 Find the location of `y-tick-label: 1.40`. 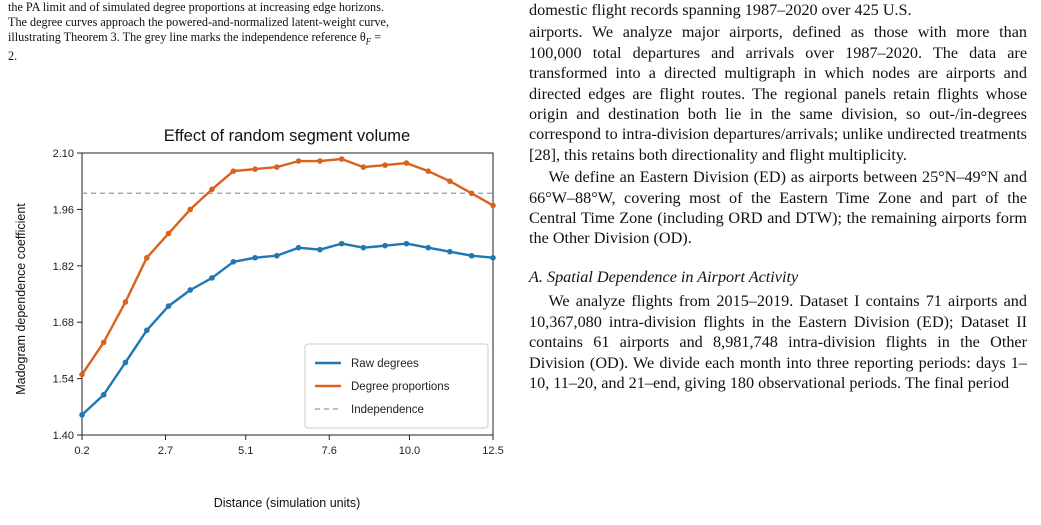

y-tick-label: 1.40 is located at coordinates (63, 436).